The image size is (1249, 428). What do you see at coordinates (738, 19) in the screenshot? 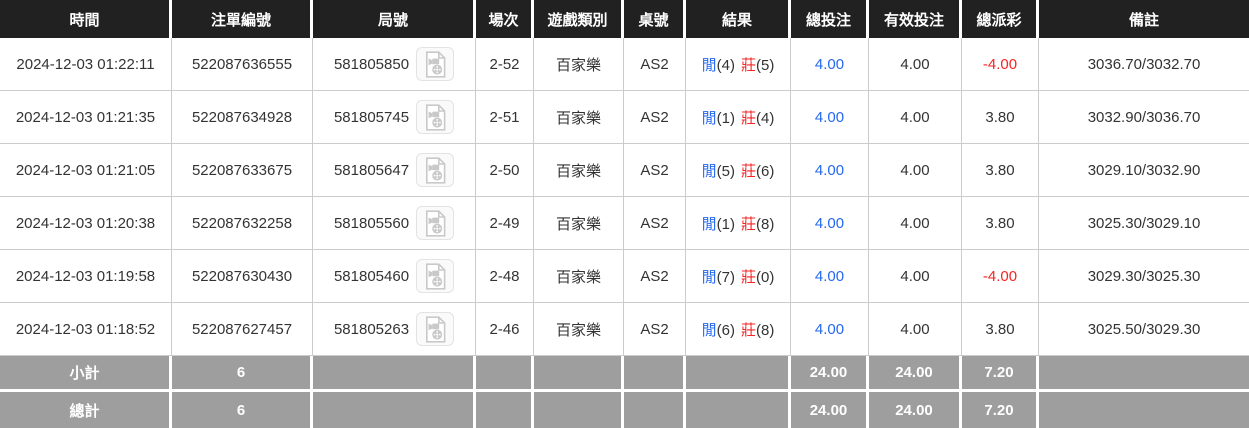
I see `col-header-result: 結果` at bounding box center [738, 19].